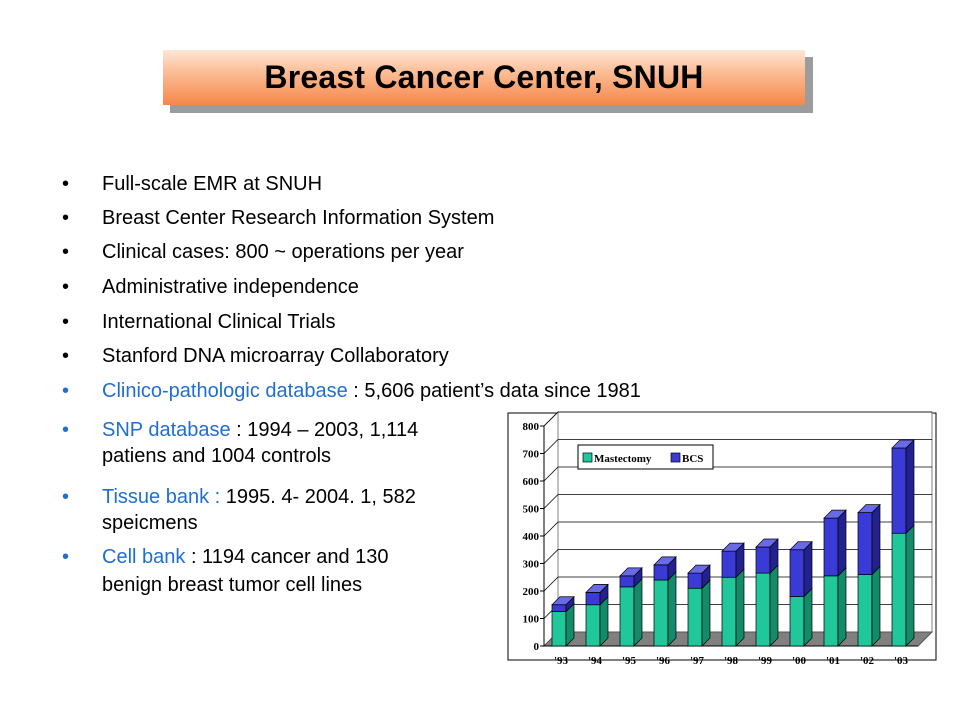  I want to click on title-box: Breast Cancer Center, SNUH, so click(484, 77).